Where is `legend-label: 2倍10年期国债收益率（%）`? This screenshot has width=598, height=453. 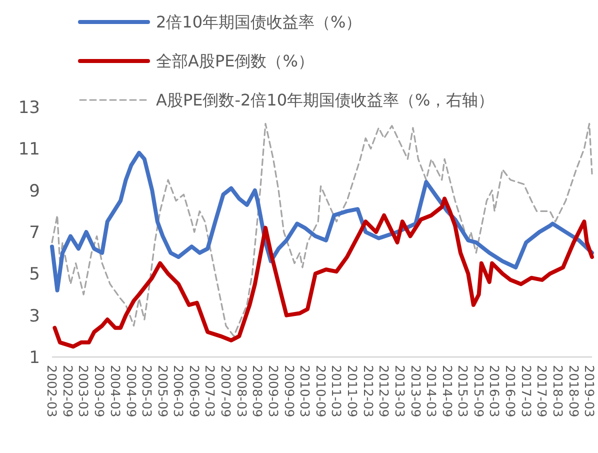
legend-label: 2倍10年期国债收益率（%） is located at coordinates (259, 22).